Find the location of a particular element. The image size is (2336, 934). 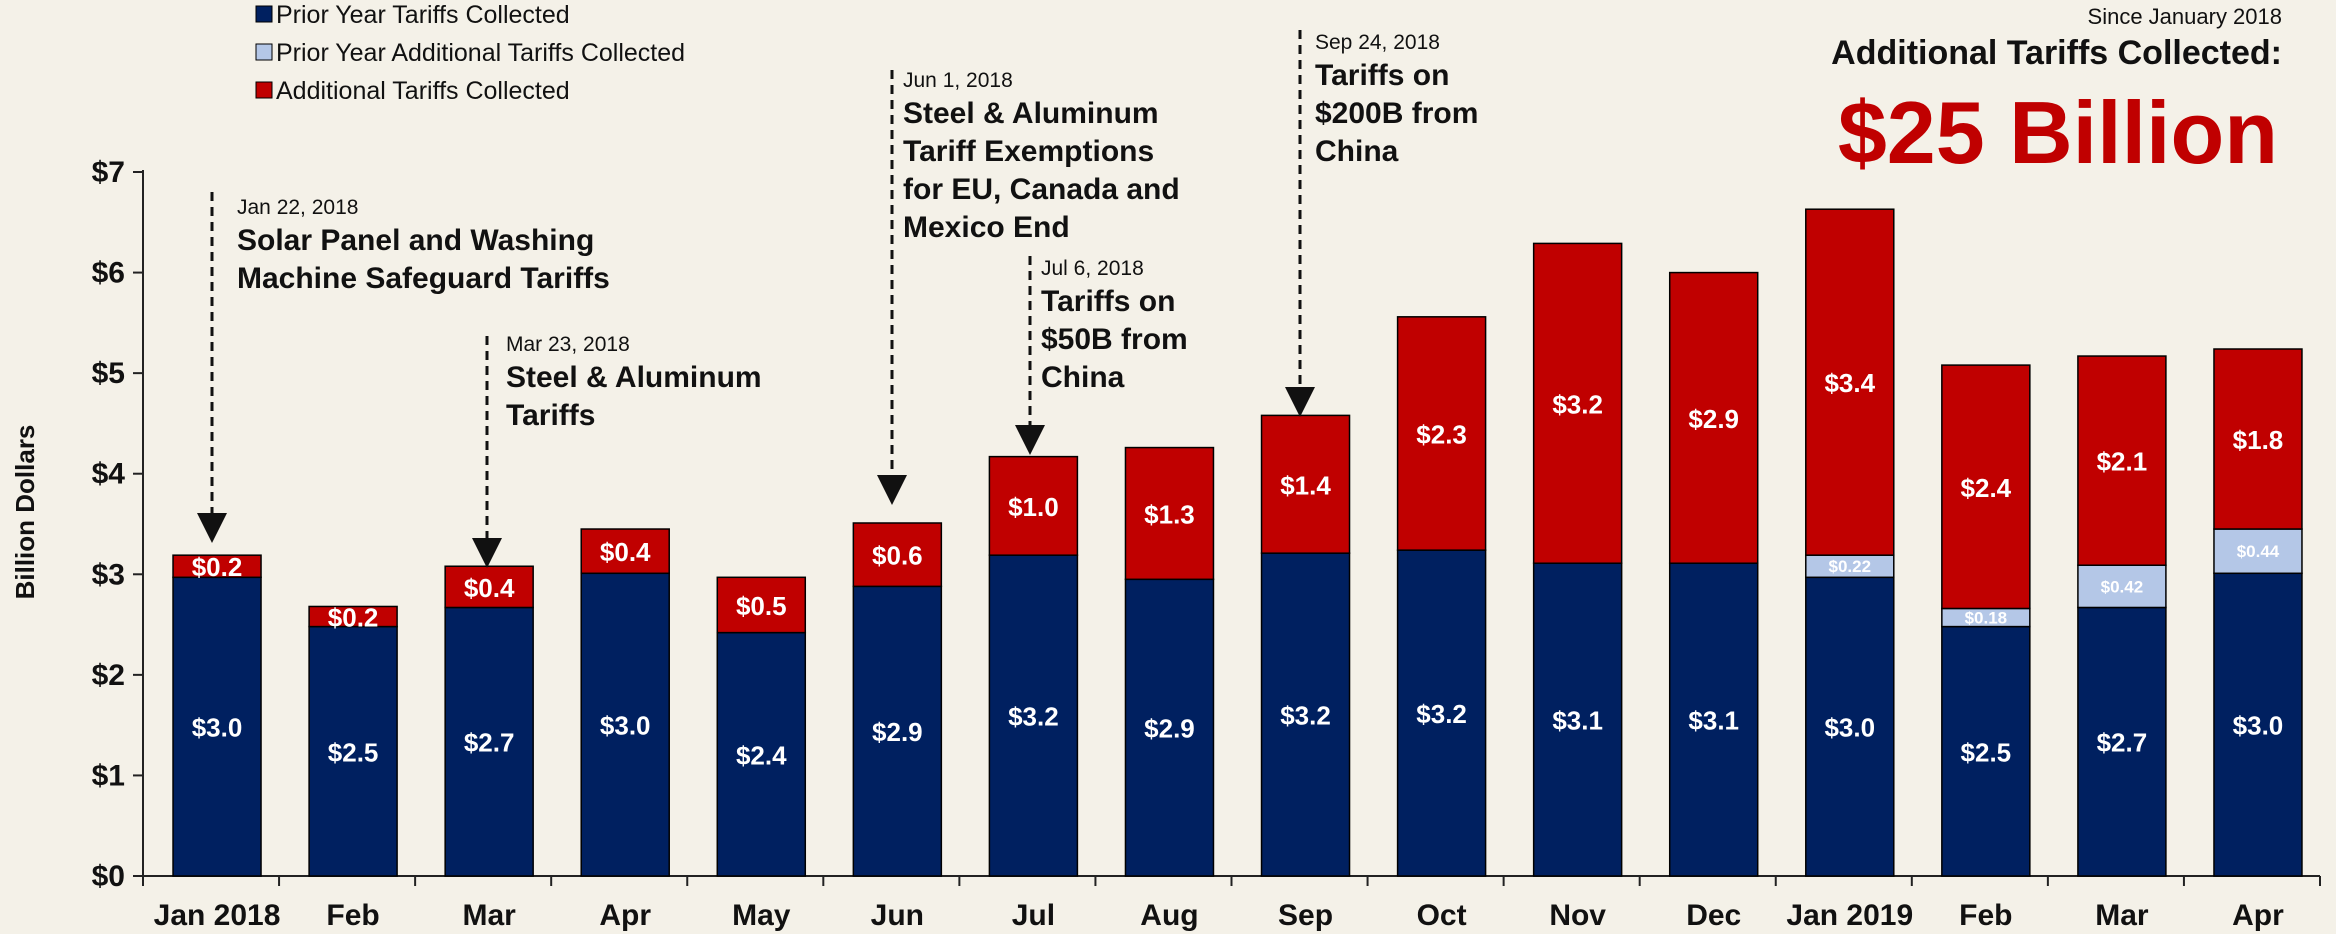

y-tick-label: $0 is located at coordinates (108, 876).